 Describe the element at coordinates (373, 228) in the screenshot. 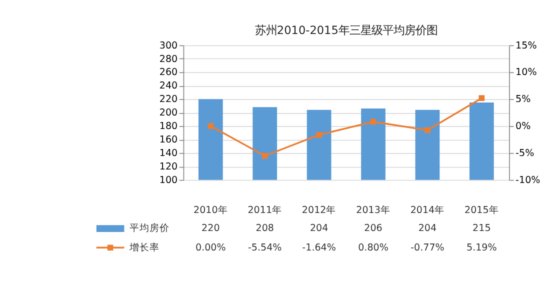

I see `data-label: 206` at that location.